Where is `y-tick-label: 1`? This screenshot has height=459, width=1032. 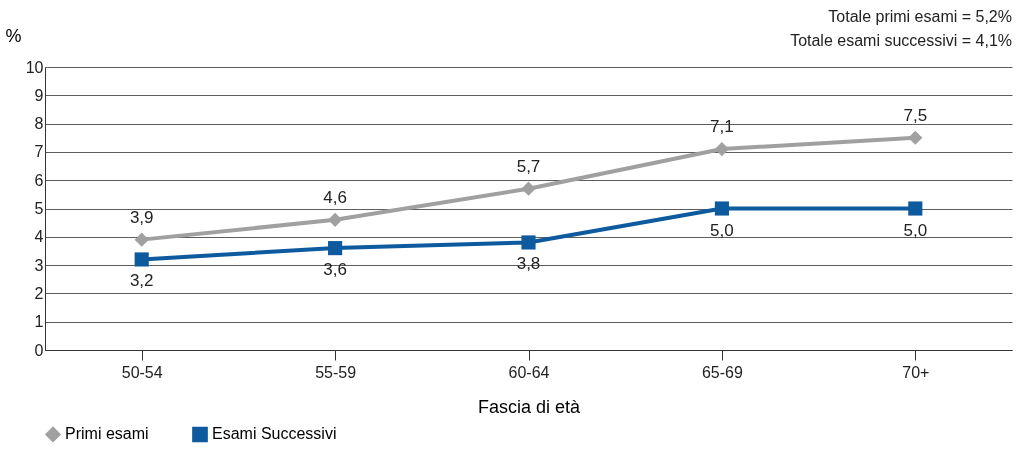
y-tick-label: 1 is located at coordinates (39, 322).